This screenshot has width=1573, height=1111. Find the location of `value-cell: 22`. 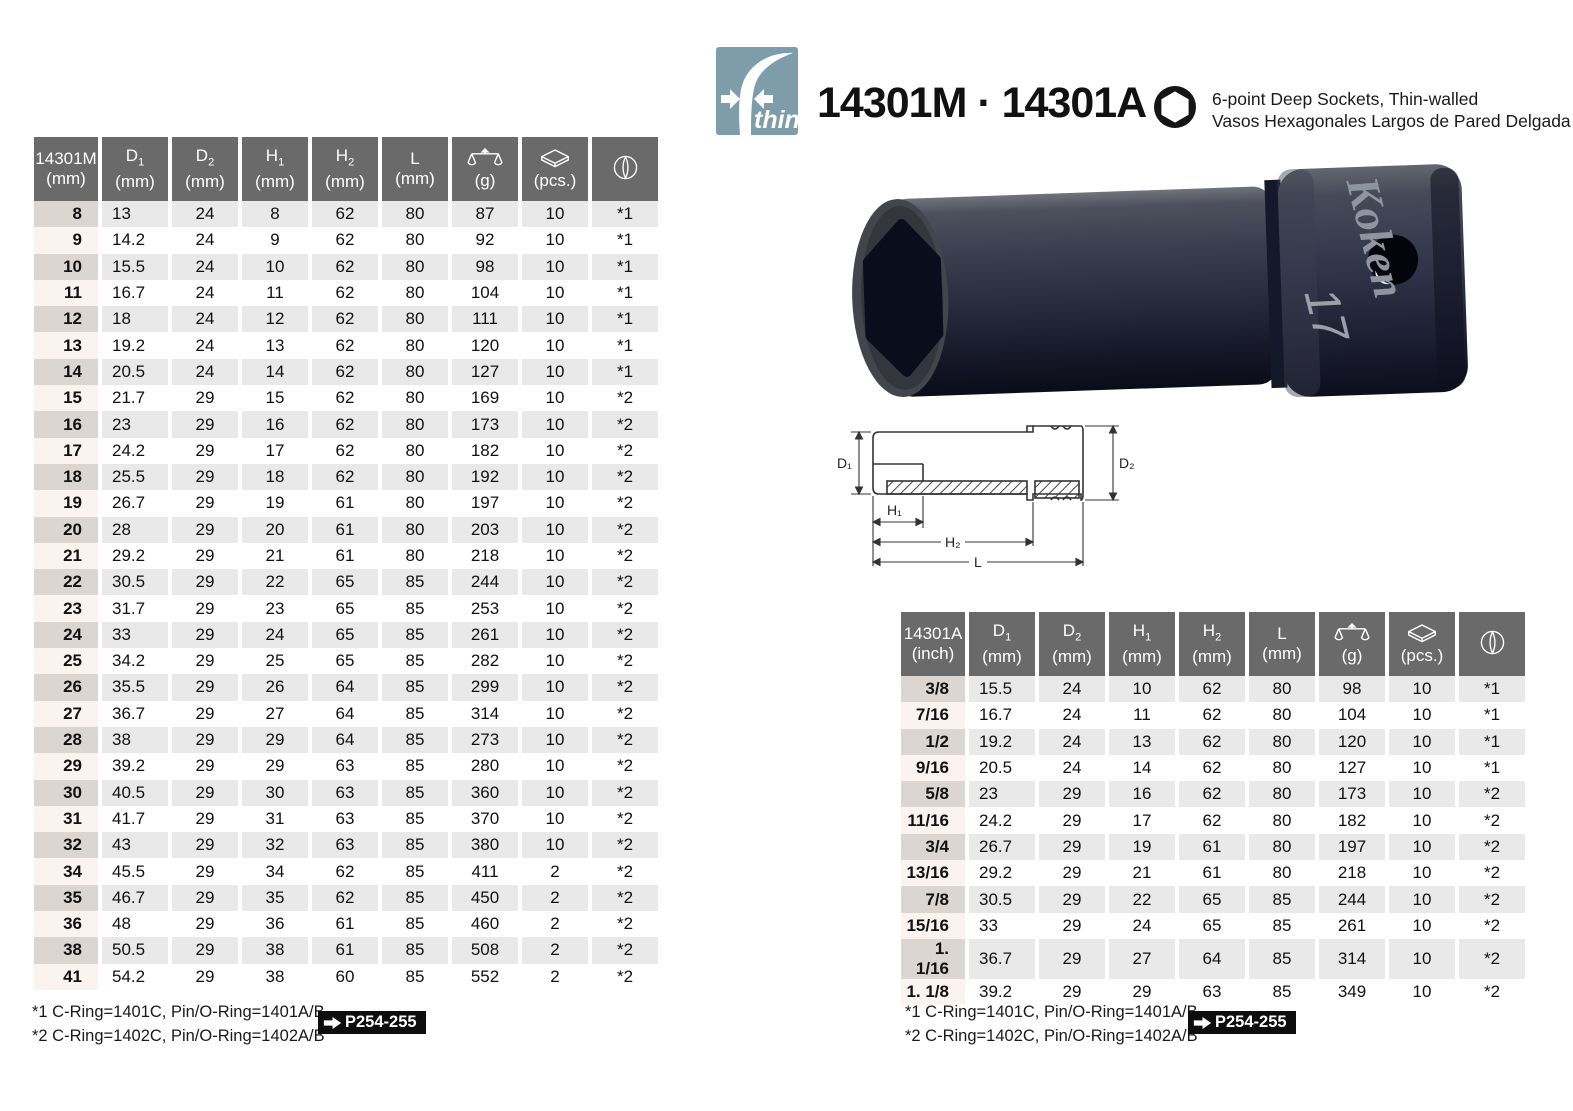

value-cell: 22 is located at coordinates (1142, 899).